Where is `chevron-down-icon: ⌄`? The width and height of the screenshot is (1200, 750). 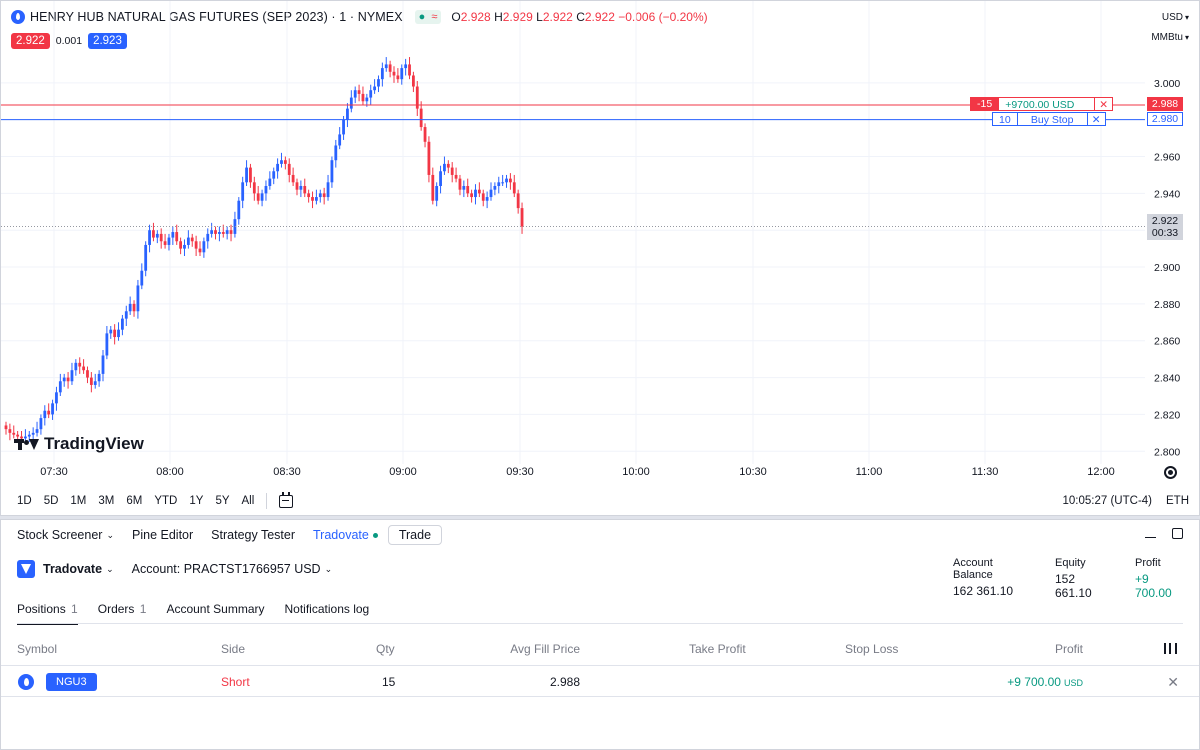 chevron-down-icon: ⌄ is located at coordinates (110, 568).